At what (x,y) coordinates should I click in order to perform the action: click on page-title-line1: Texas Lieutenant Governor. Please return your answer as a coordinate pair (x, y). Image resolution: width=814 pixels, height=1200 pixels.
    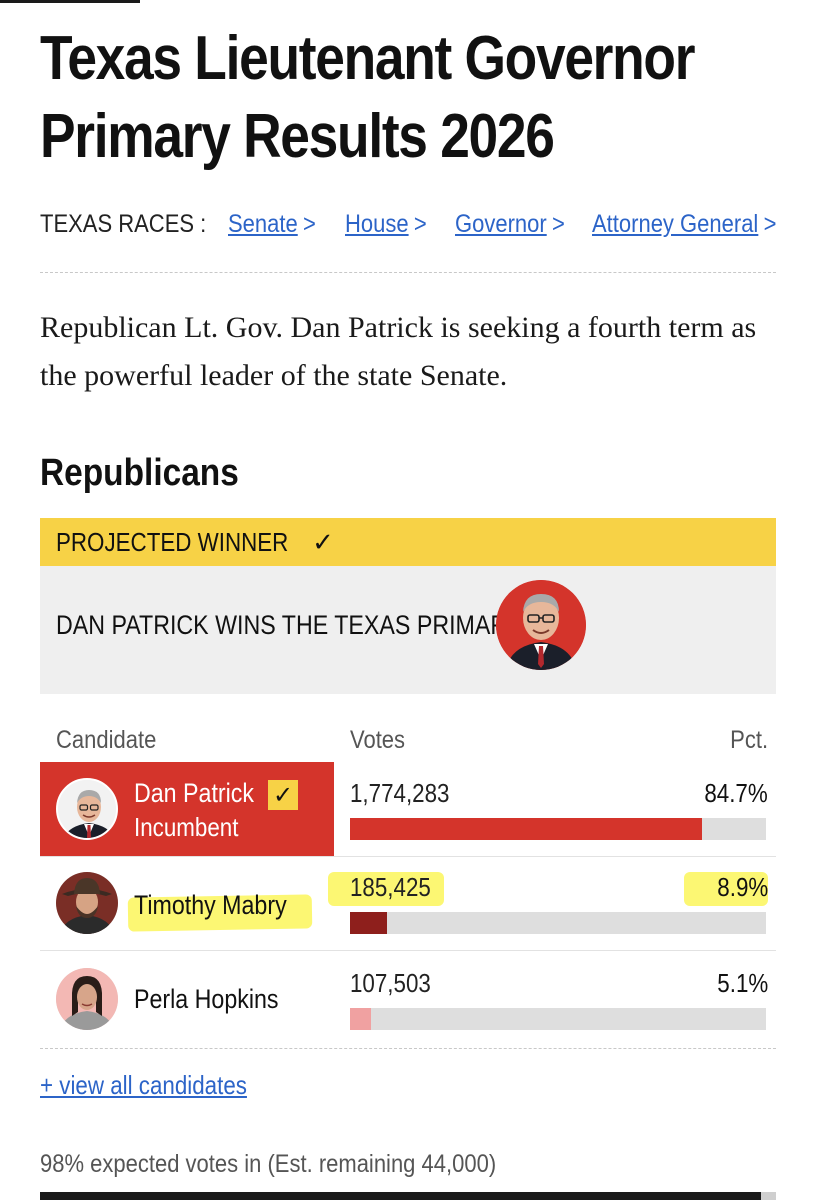
    Looking at the image, I should click on (367, 58).